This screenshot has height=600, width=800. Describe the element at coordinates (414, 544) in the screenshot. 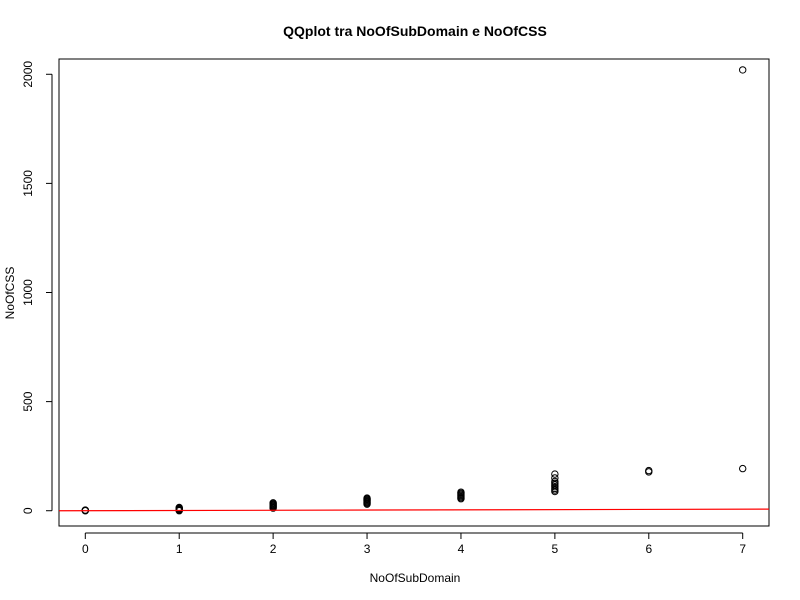

I see `x-axis: 0 1 2 3 4 5 6 7` at that location.